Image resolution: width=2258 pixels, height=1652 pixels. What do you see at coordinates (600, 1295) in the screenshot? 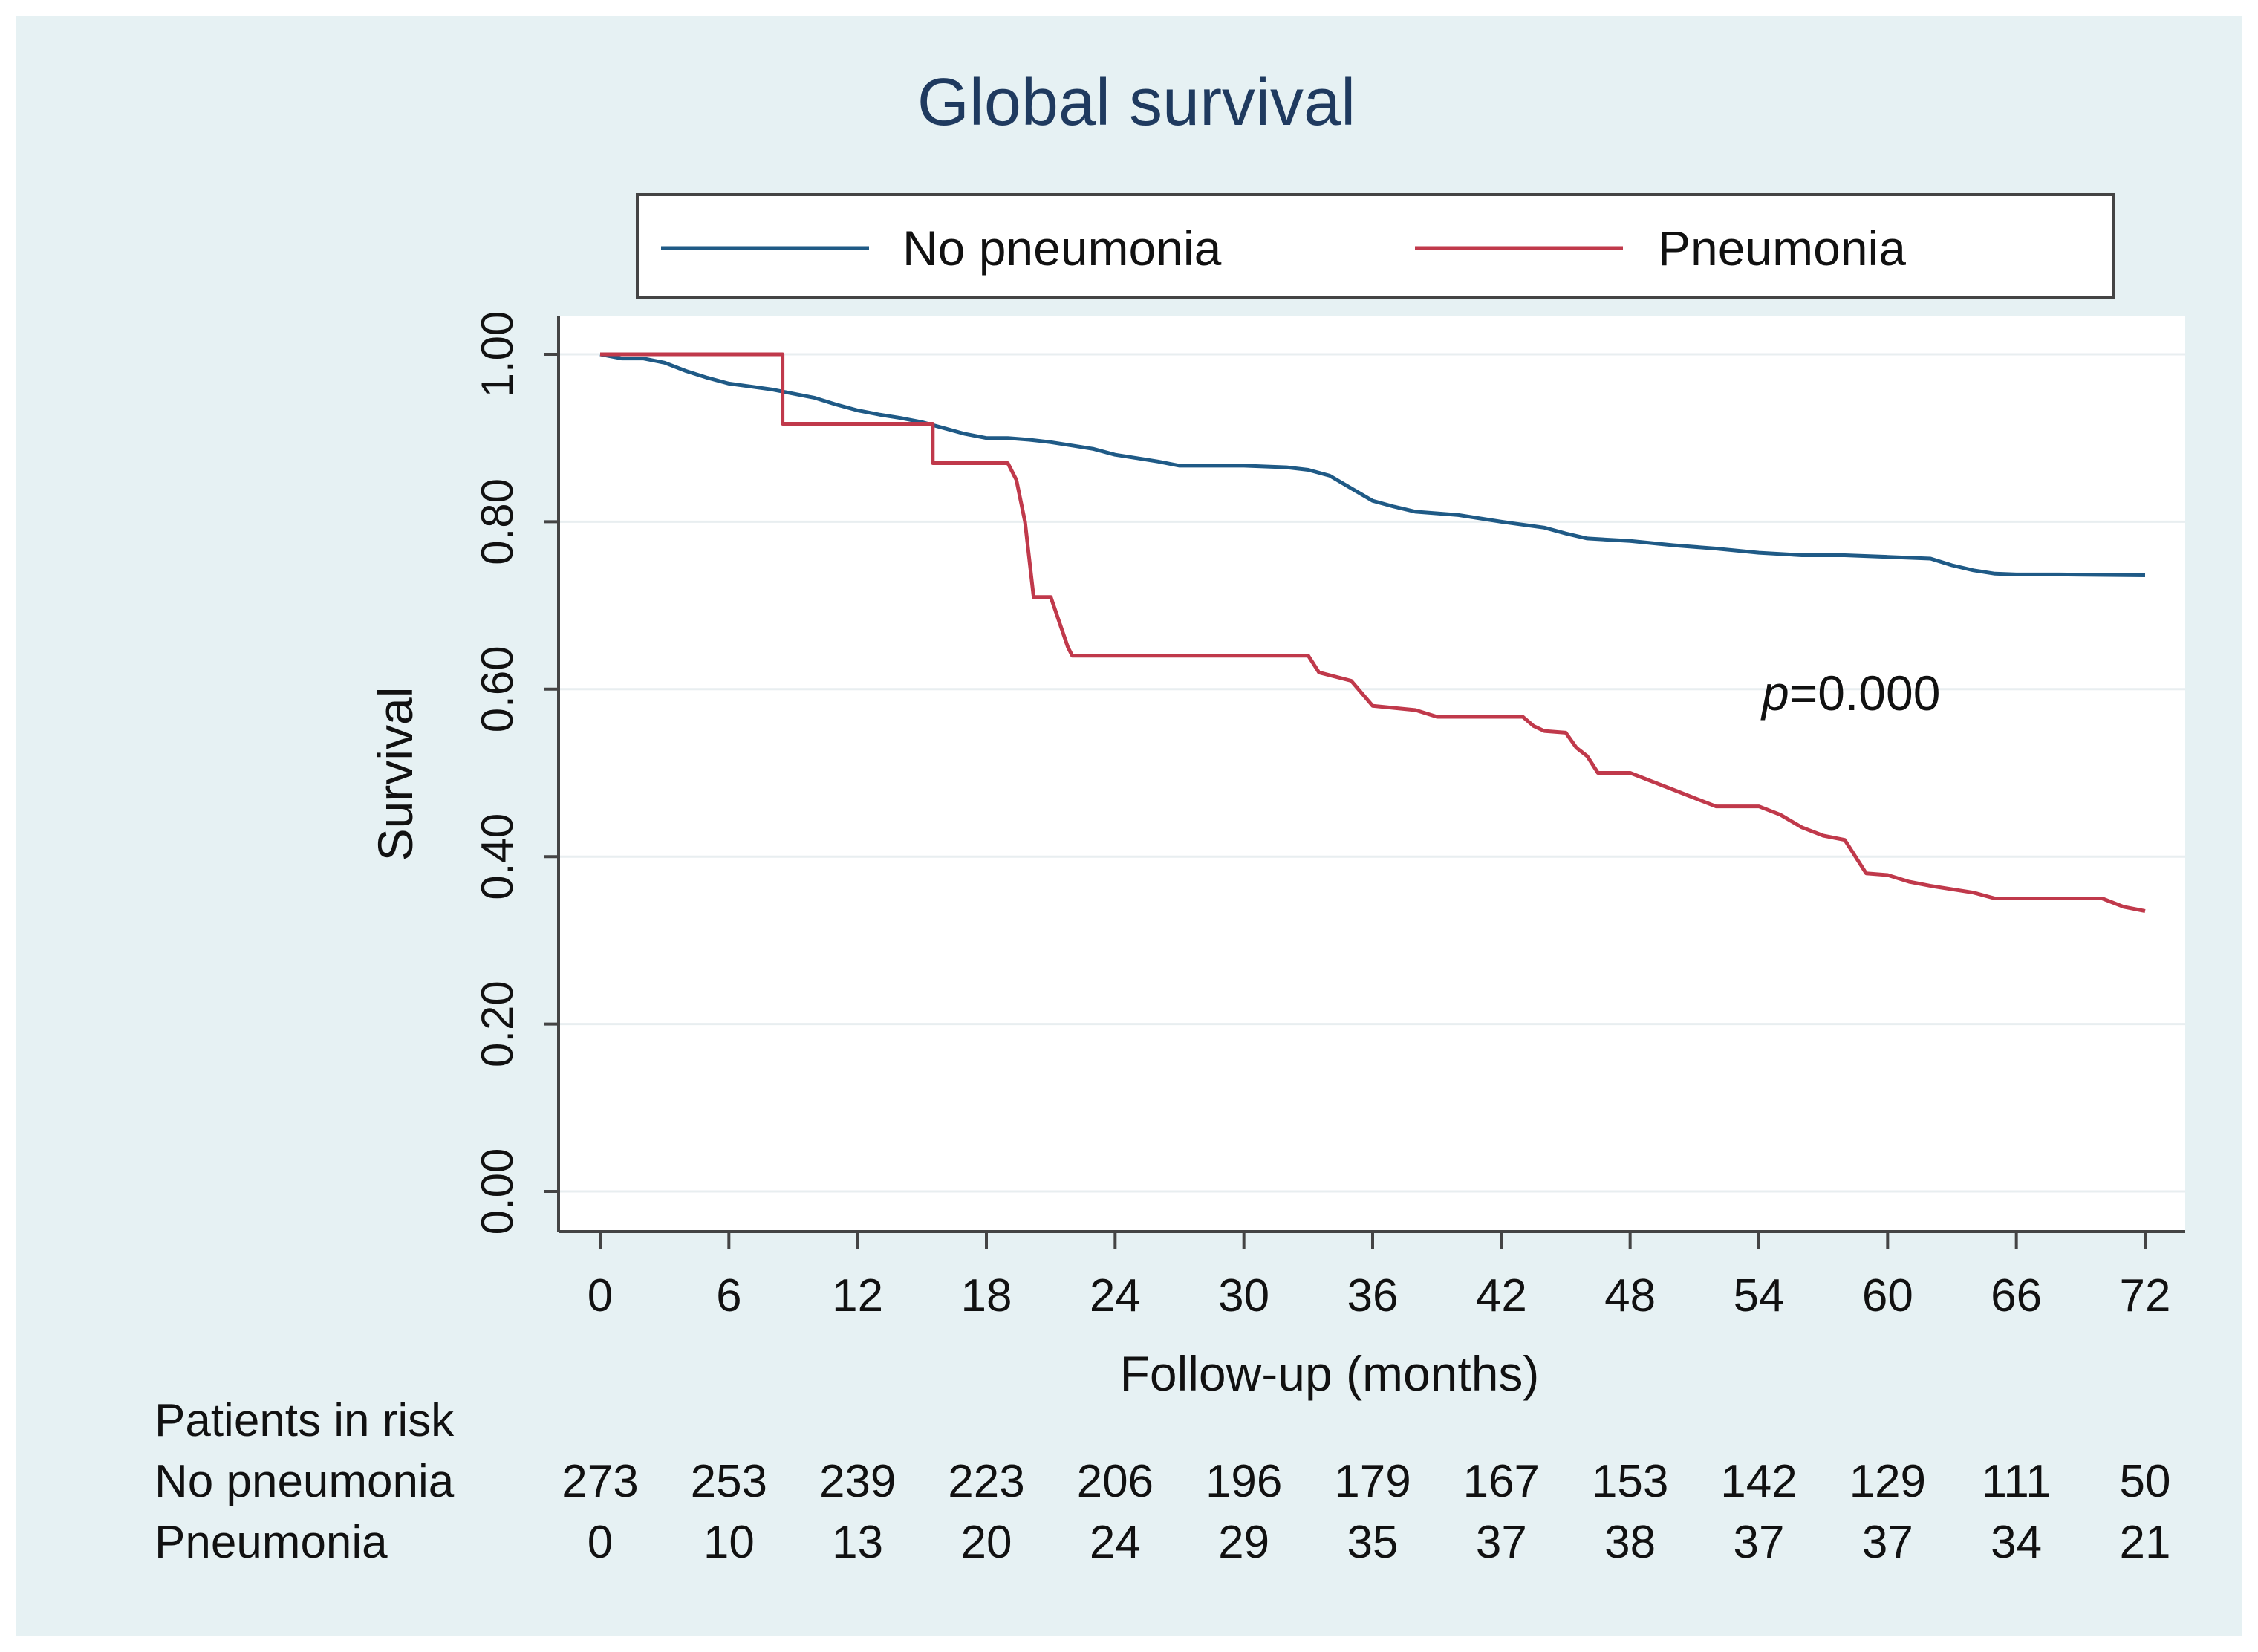
I see `x-tick-label: 0` at bounding box center [600, 1295].